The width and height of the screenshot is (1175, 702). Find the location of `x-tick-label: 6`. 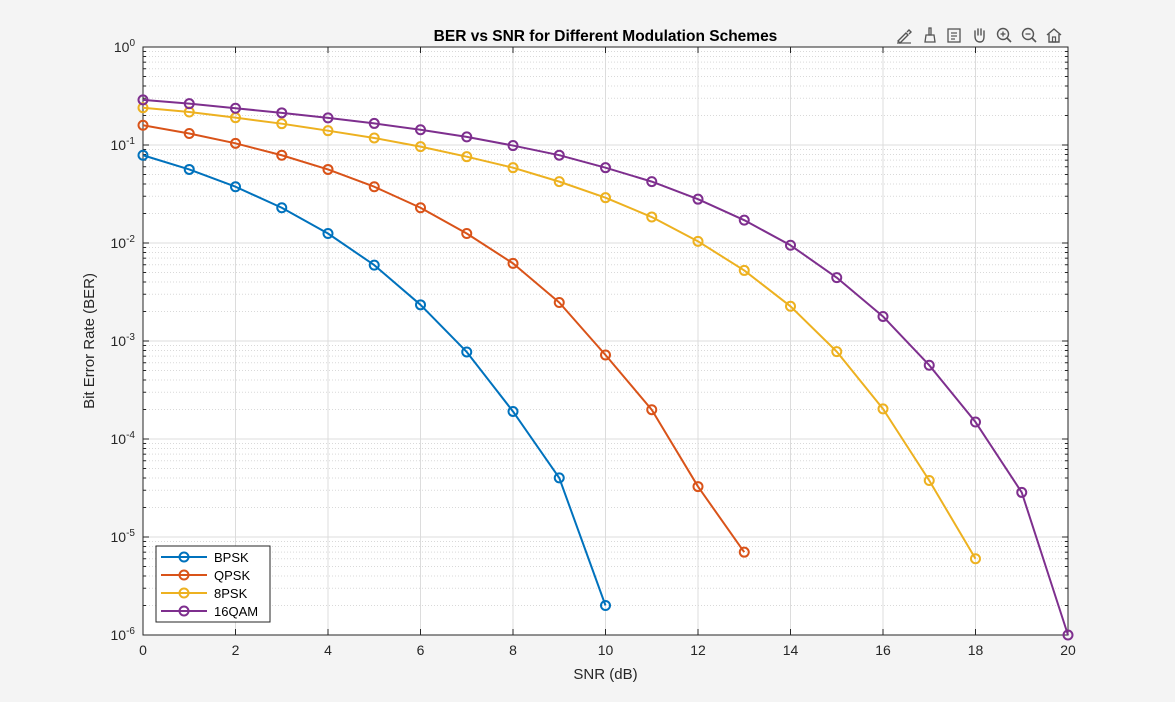

x-tick-label: 6 is located at coordinates (421, 650).